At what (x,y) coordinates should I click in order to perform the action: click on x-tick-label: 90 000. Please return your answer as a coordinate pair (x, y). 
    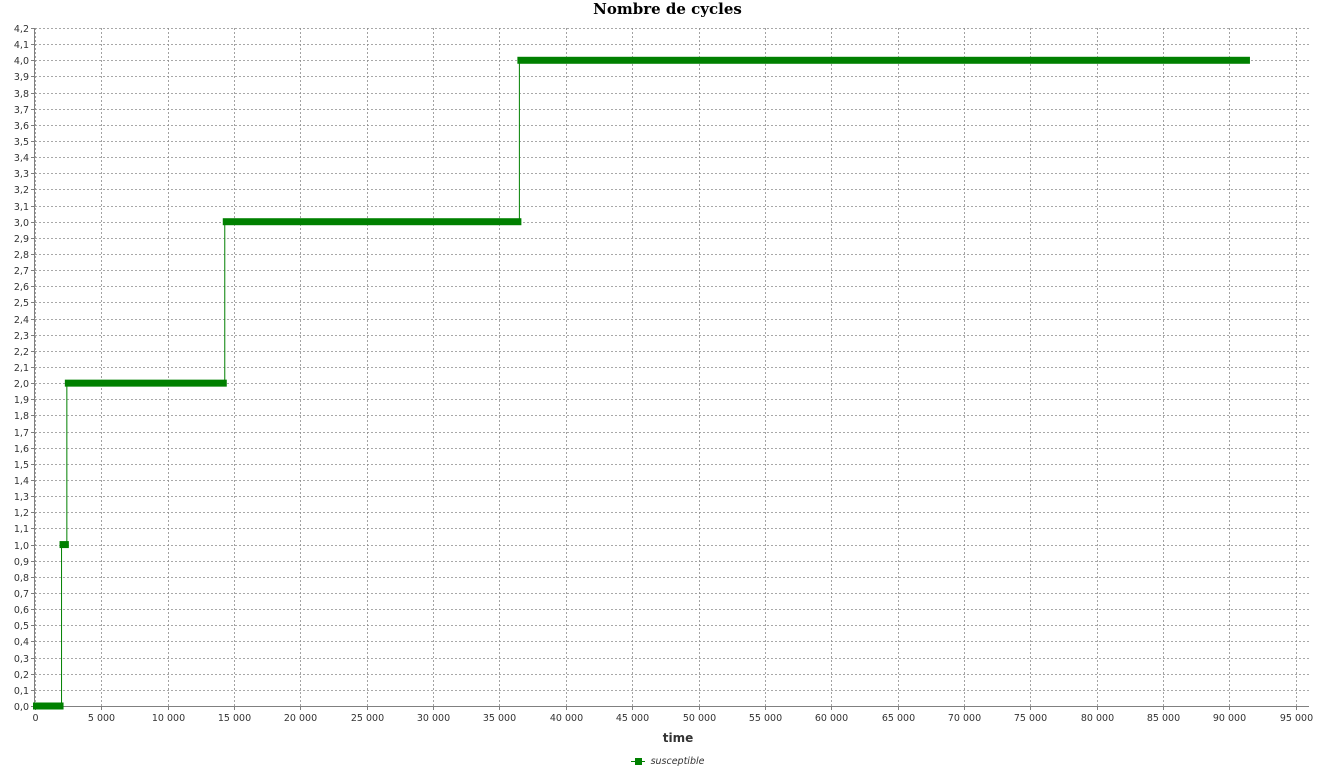
    Looking at the image, I should click on (1229, 718).